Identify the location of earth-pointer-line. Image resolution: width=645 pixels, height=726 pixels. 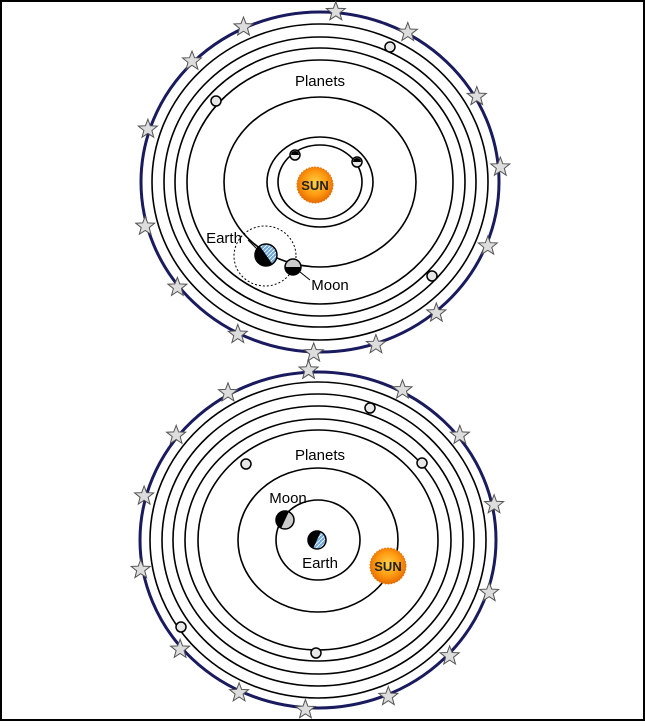
(253, 245).